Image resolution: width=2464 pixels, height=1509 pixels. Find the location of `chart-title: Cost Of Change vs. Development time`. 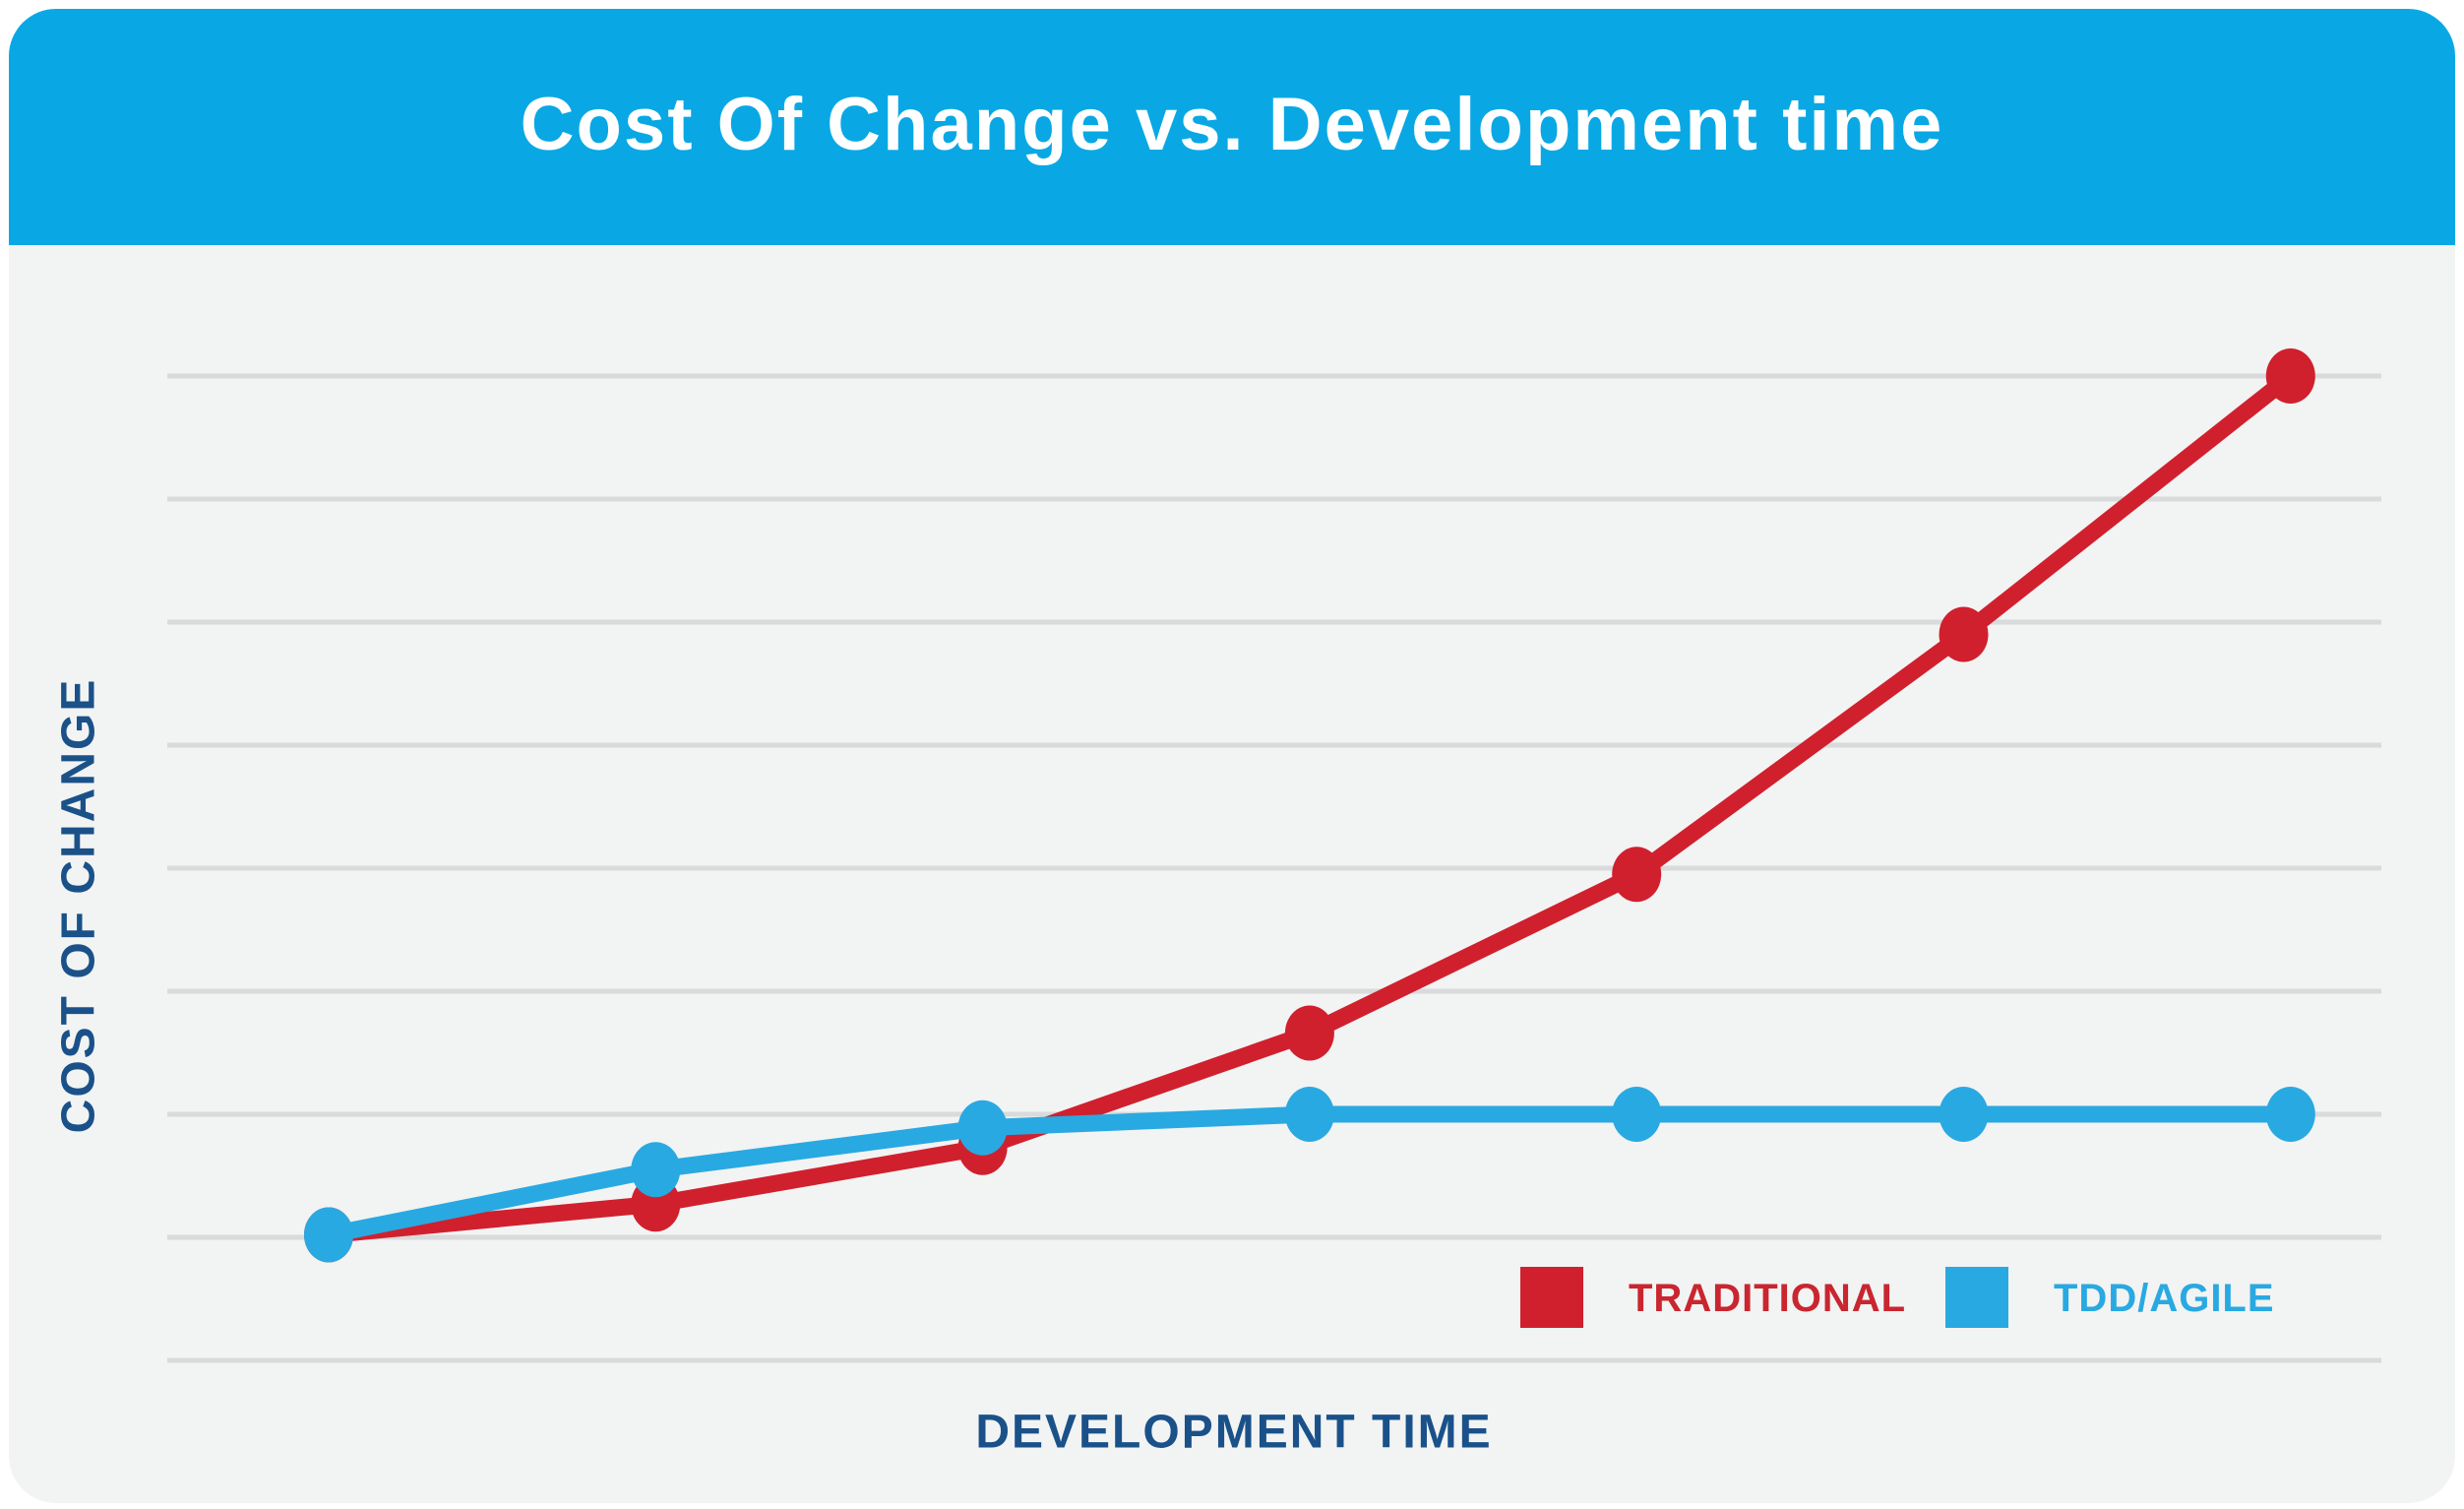

chart-title: Cost Of Change vs. Development time is located at coordinates (1232, 124).